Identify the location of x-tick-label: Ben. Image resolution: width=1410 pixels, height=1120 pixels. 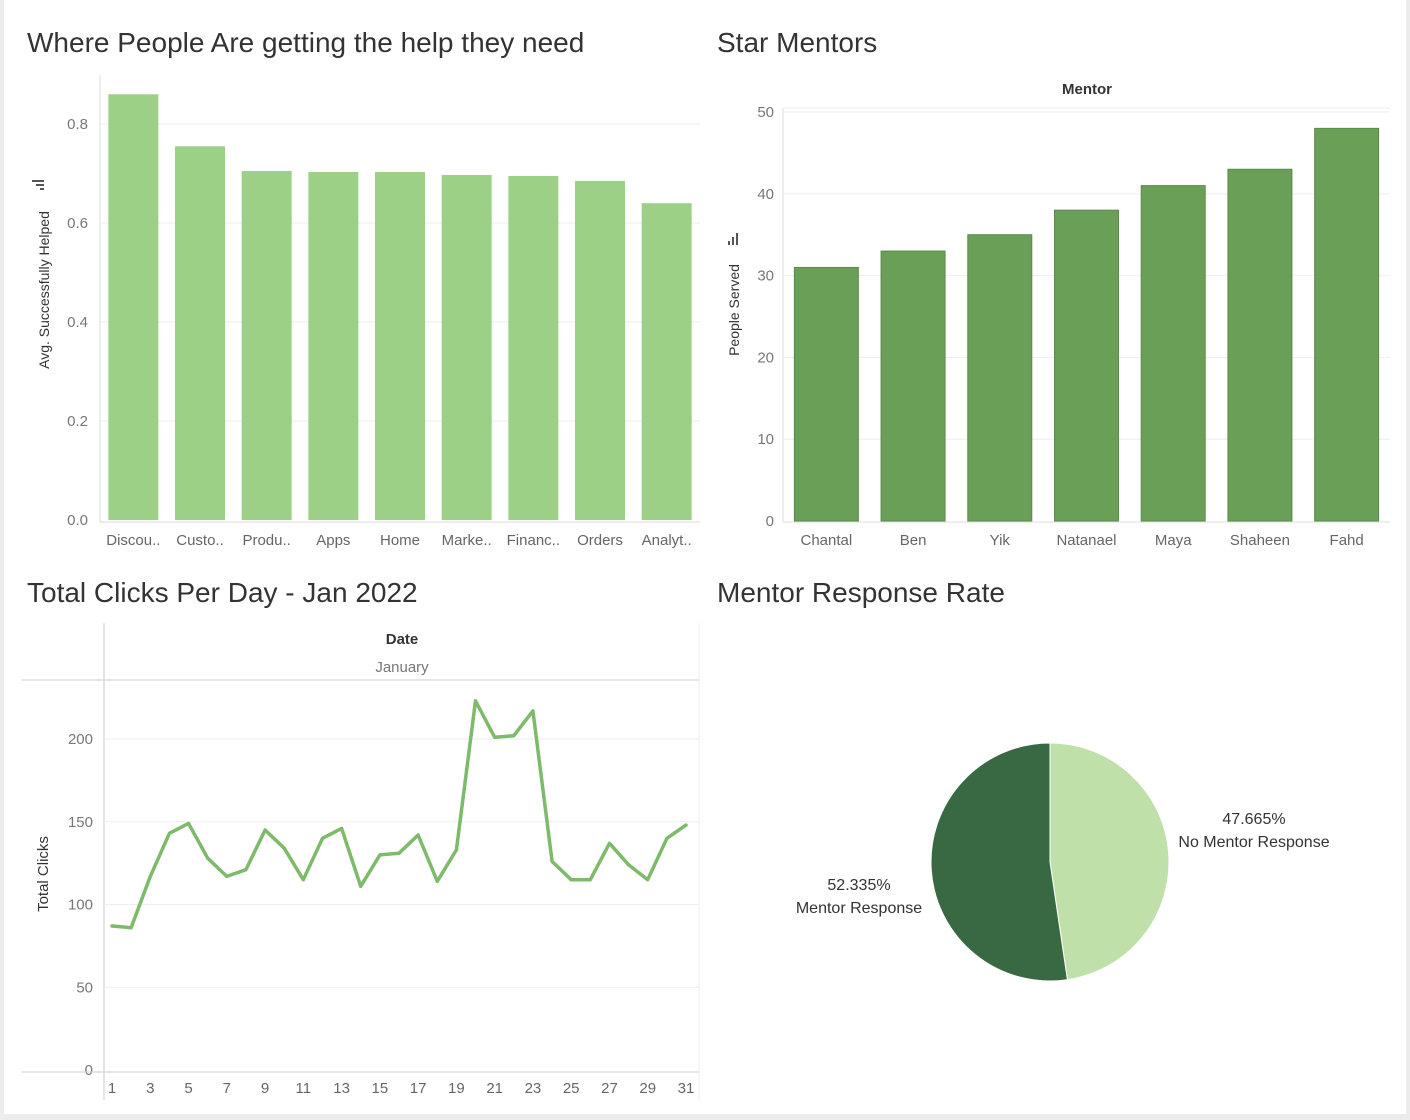
(913, 540).